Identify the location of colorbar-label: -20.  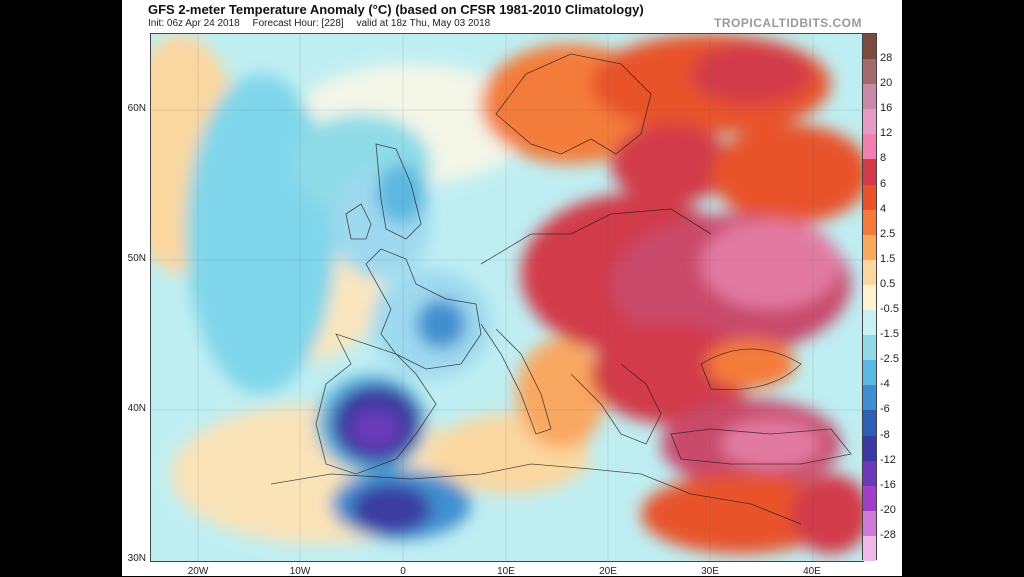
(888, 509).